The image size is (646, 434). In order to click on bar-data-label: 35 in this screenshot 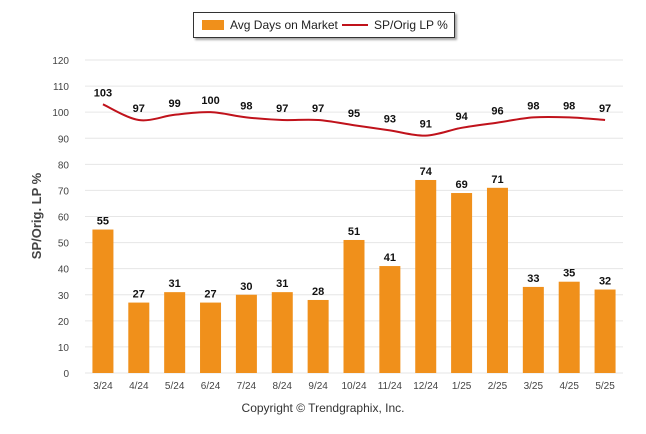, I will do `click(569, 274)`.